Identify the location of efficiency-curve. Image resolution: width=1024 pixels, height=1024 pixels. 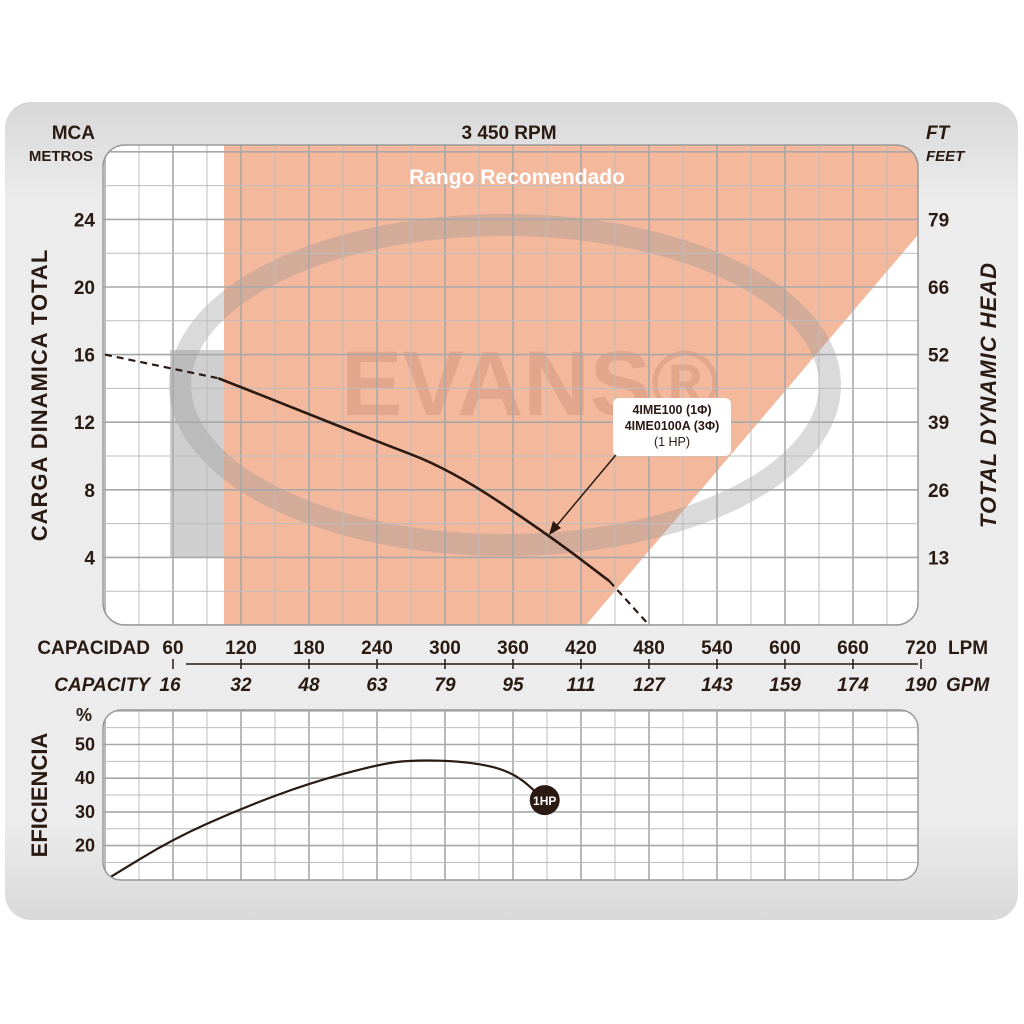
(328, 818).